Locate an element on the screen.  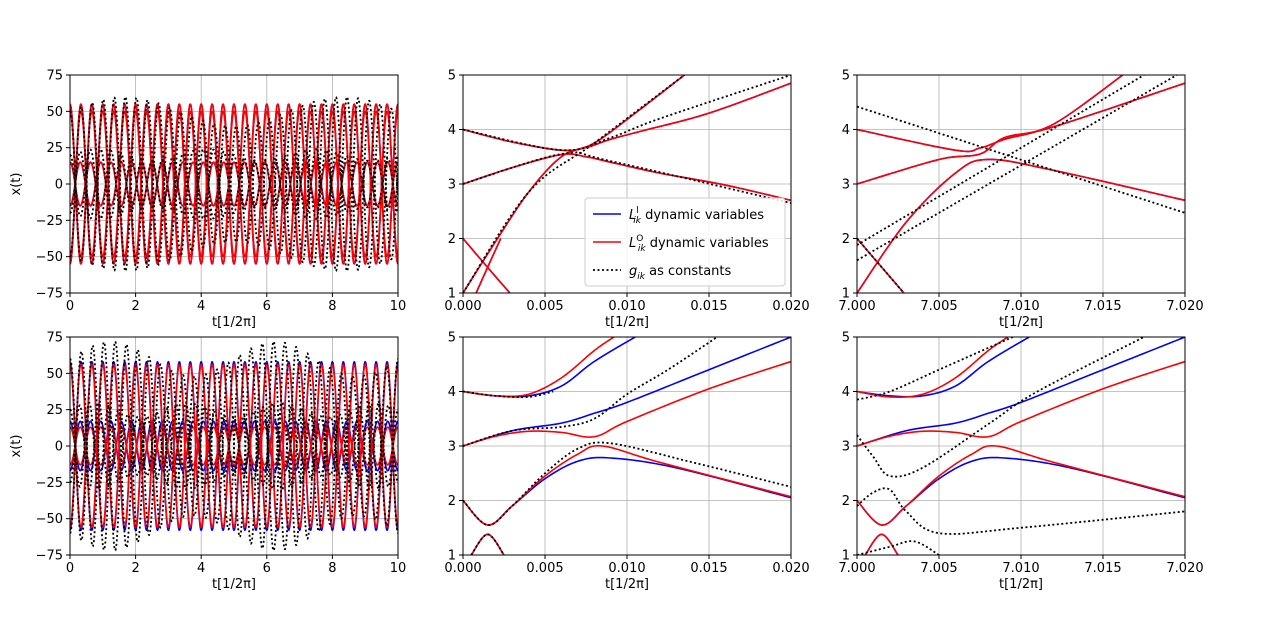
legend-label: LO ik dynamic variables is located at coordinates (699, 244).